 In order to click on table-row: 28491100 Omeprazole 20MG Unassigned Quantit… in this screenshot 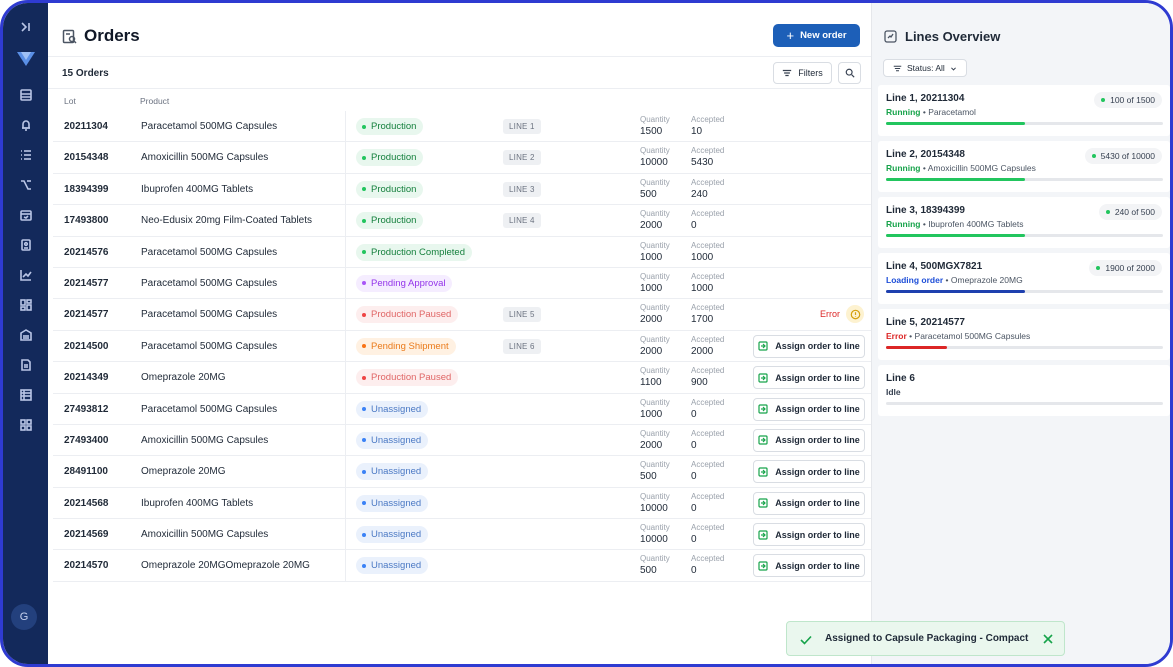, I will do `click(462, 472)`.